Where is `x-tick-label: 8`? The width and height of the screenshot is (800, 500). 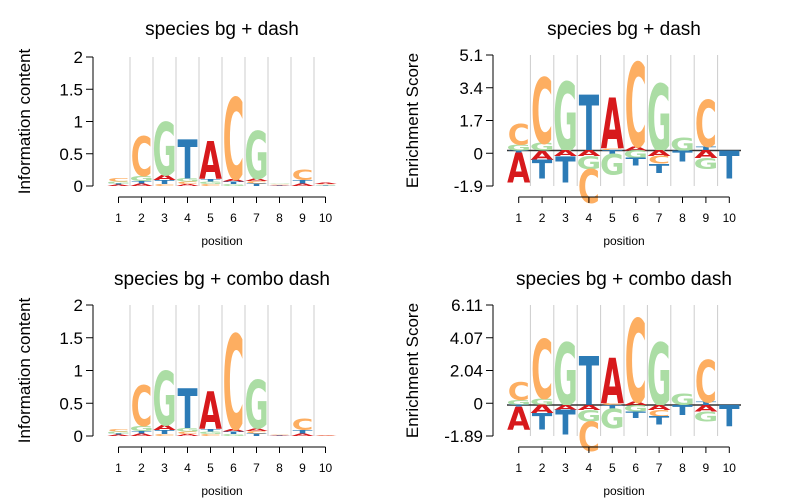 x-tick-label: 8 is located at coordinates (279, 468).